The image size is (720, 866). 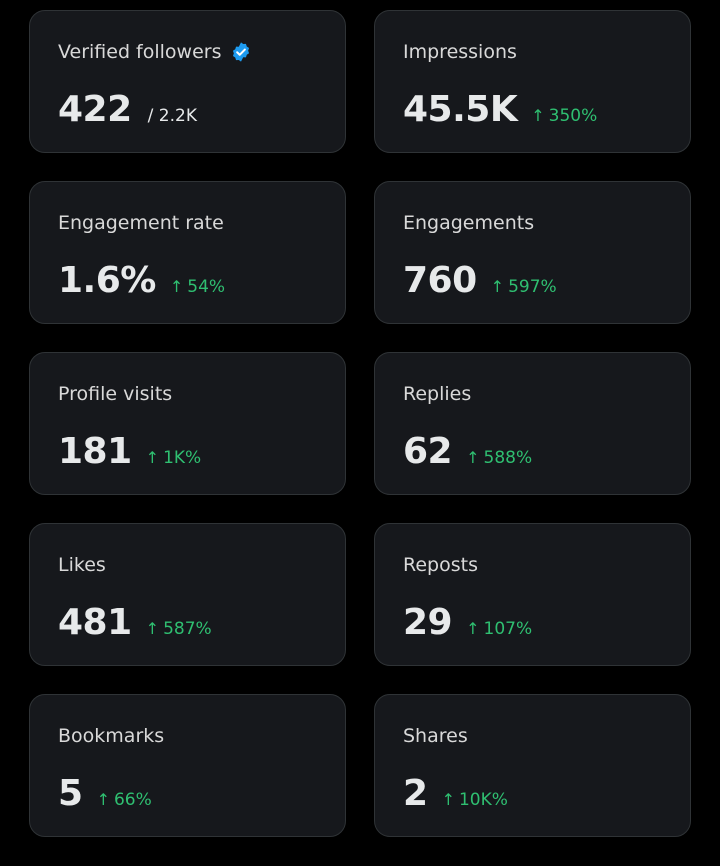 I want to click on metric-value: 1.6%, so click(x=107, y=280).